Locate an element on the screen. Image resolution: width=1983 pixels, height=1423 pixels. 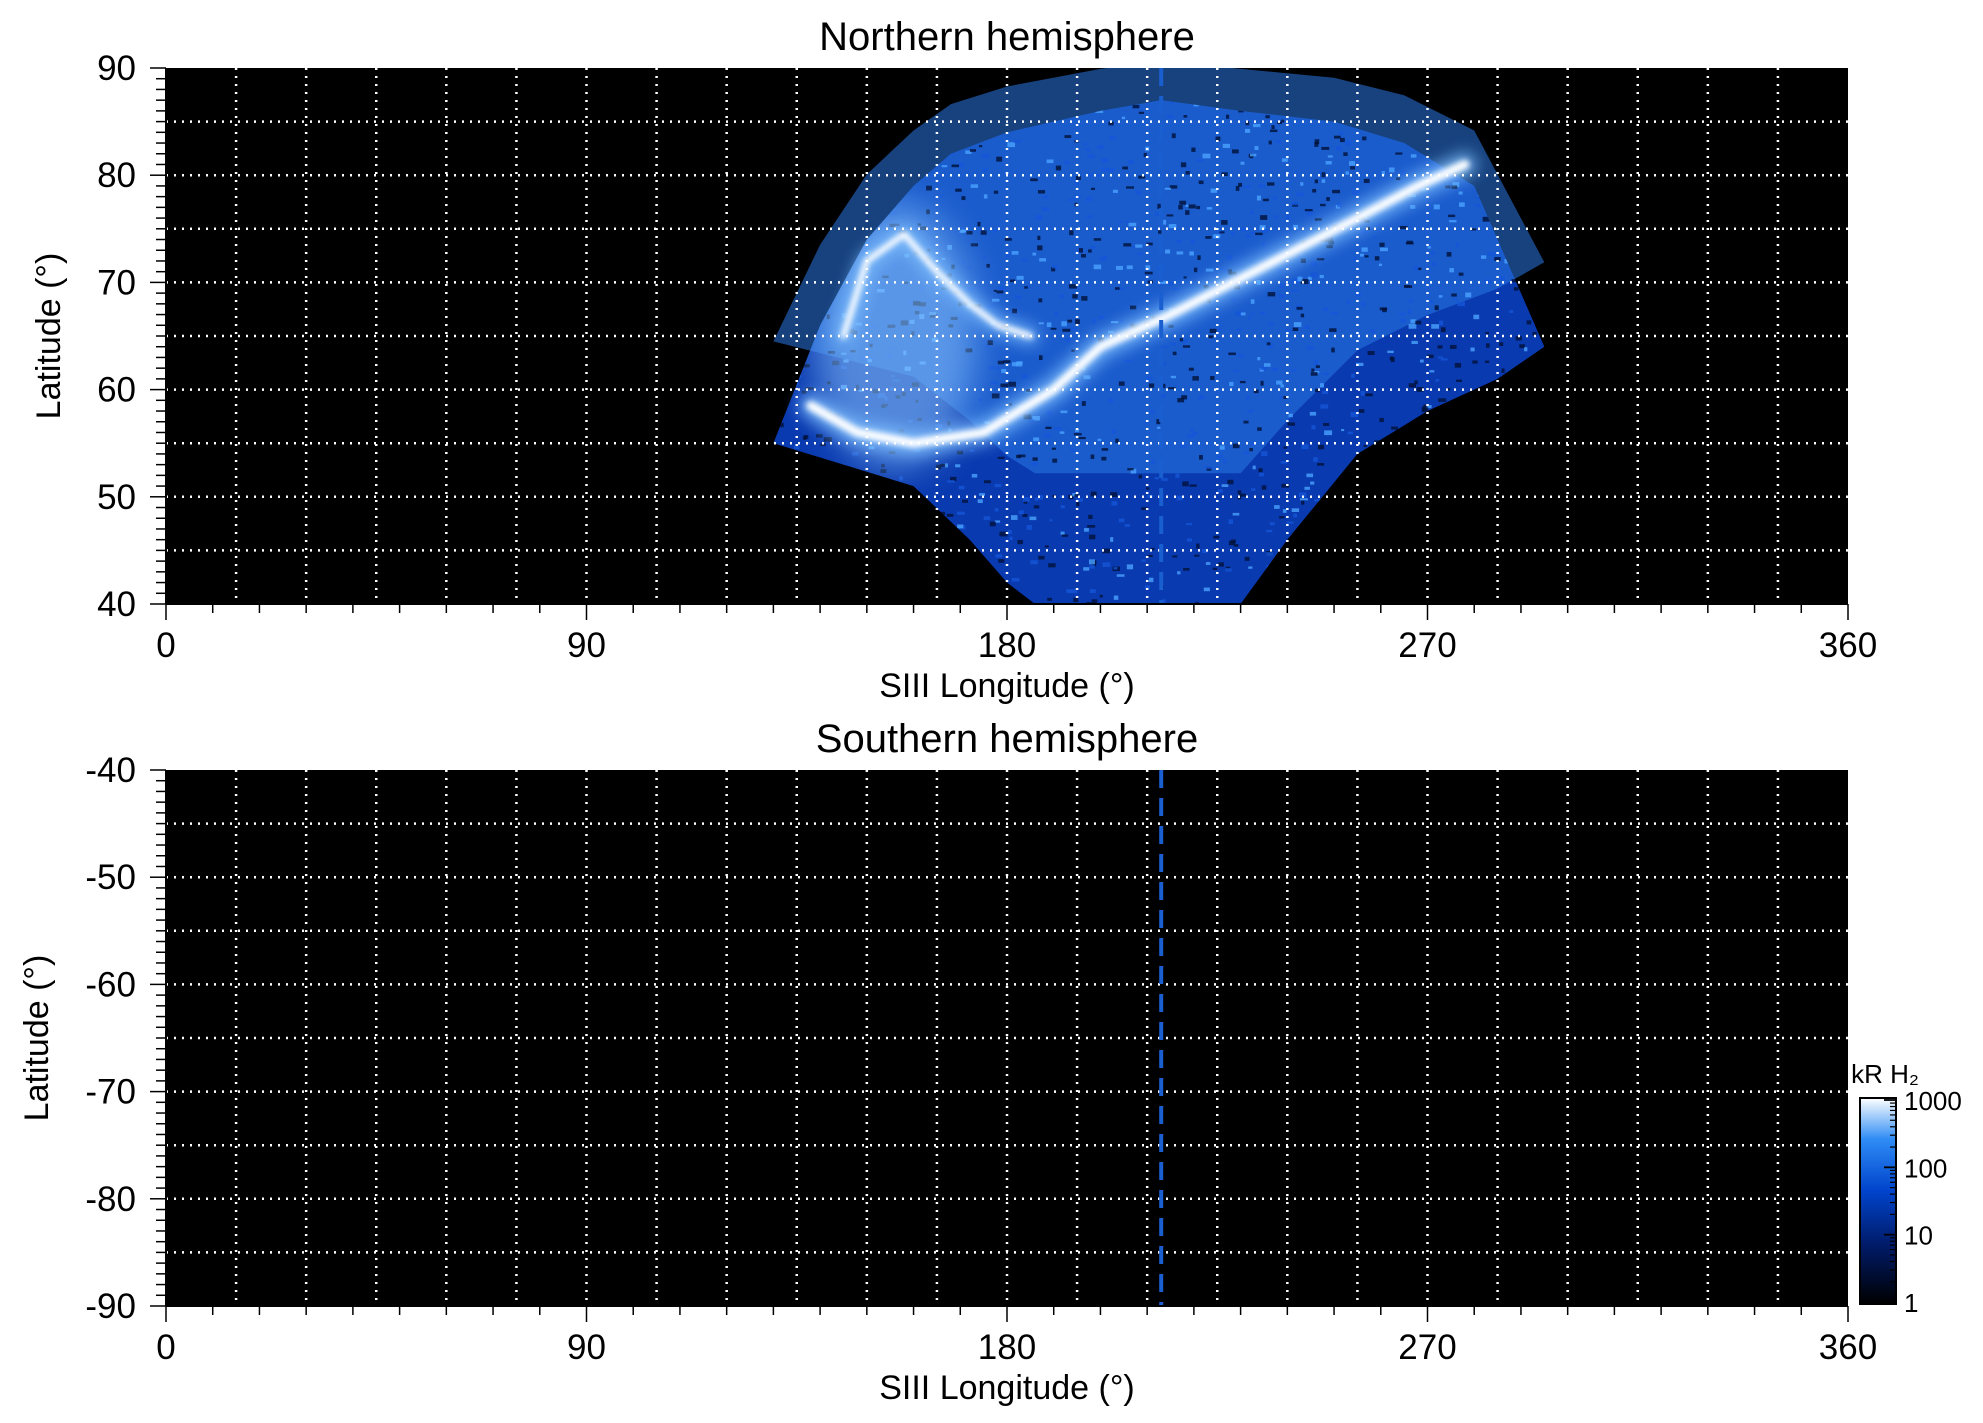
colorbar-tick-label: 100 is located at coordinates (1925, 1168).